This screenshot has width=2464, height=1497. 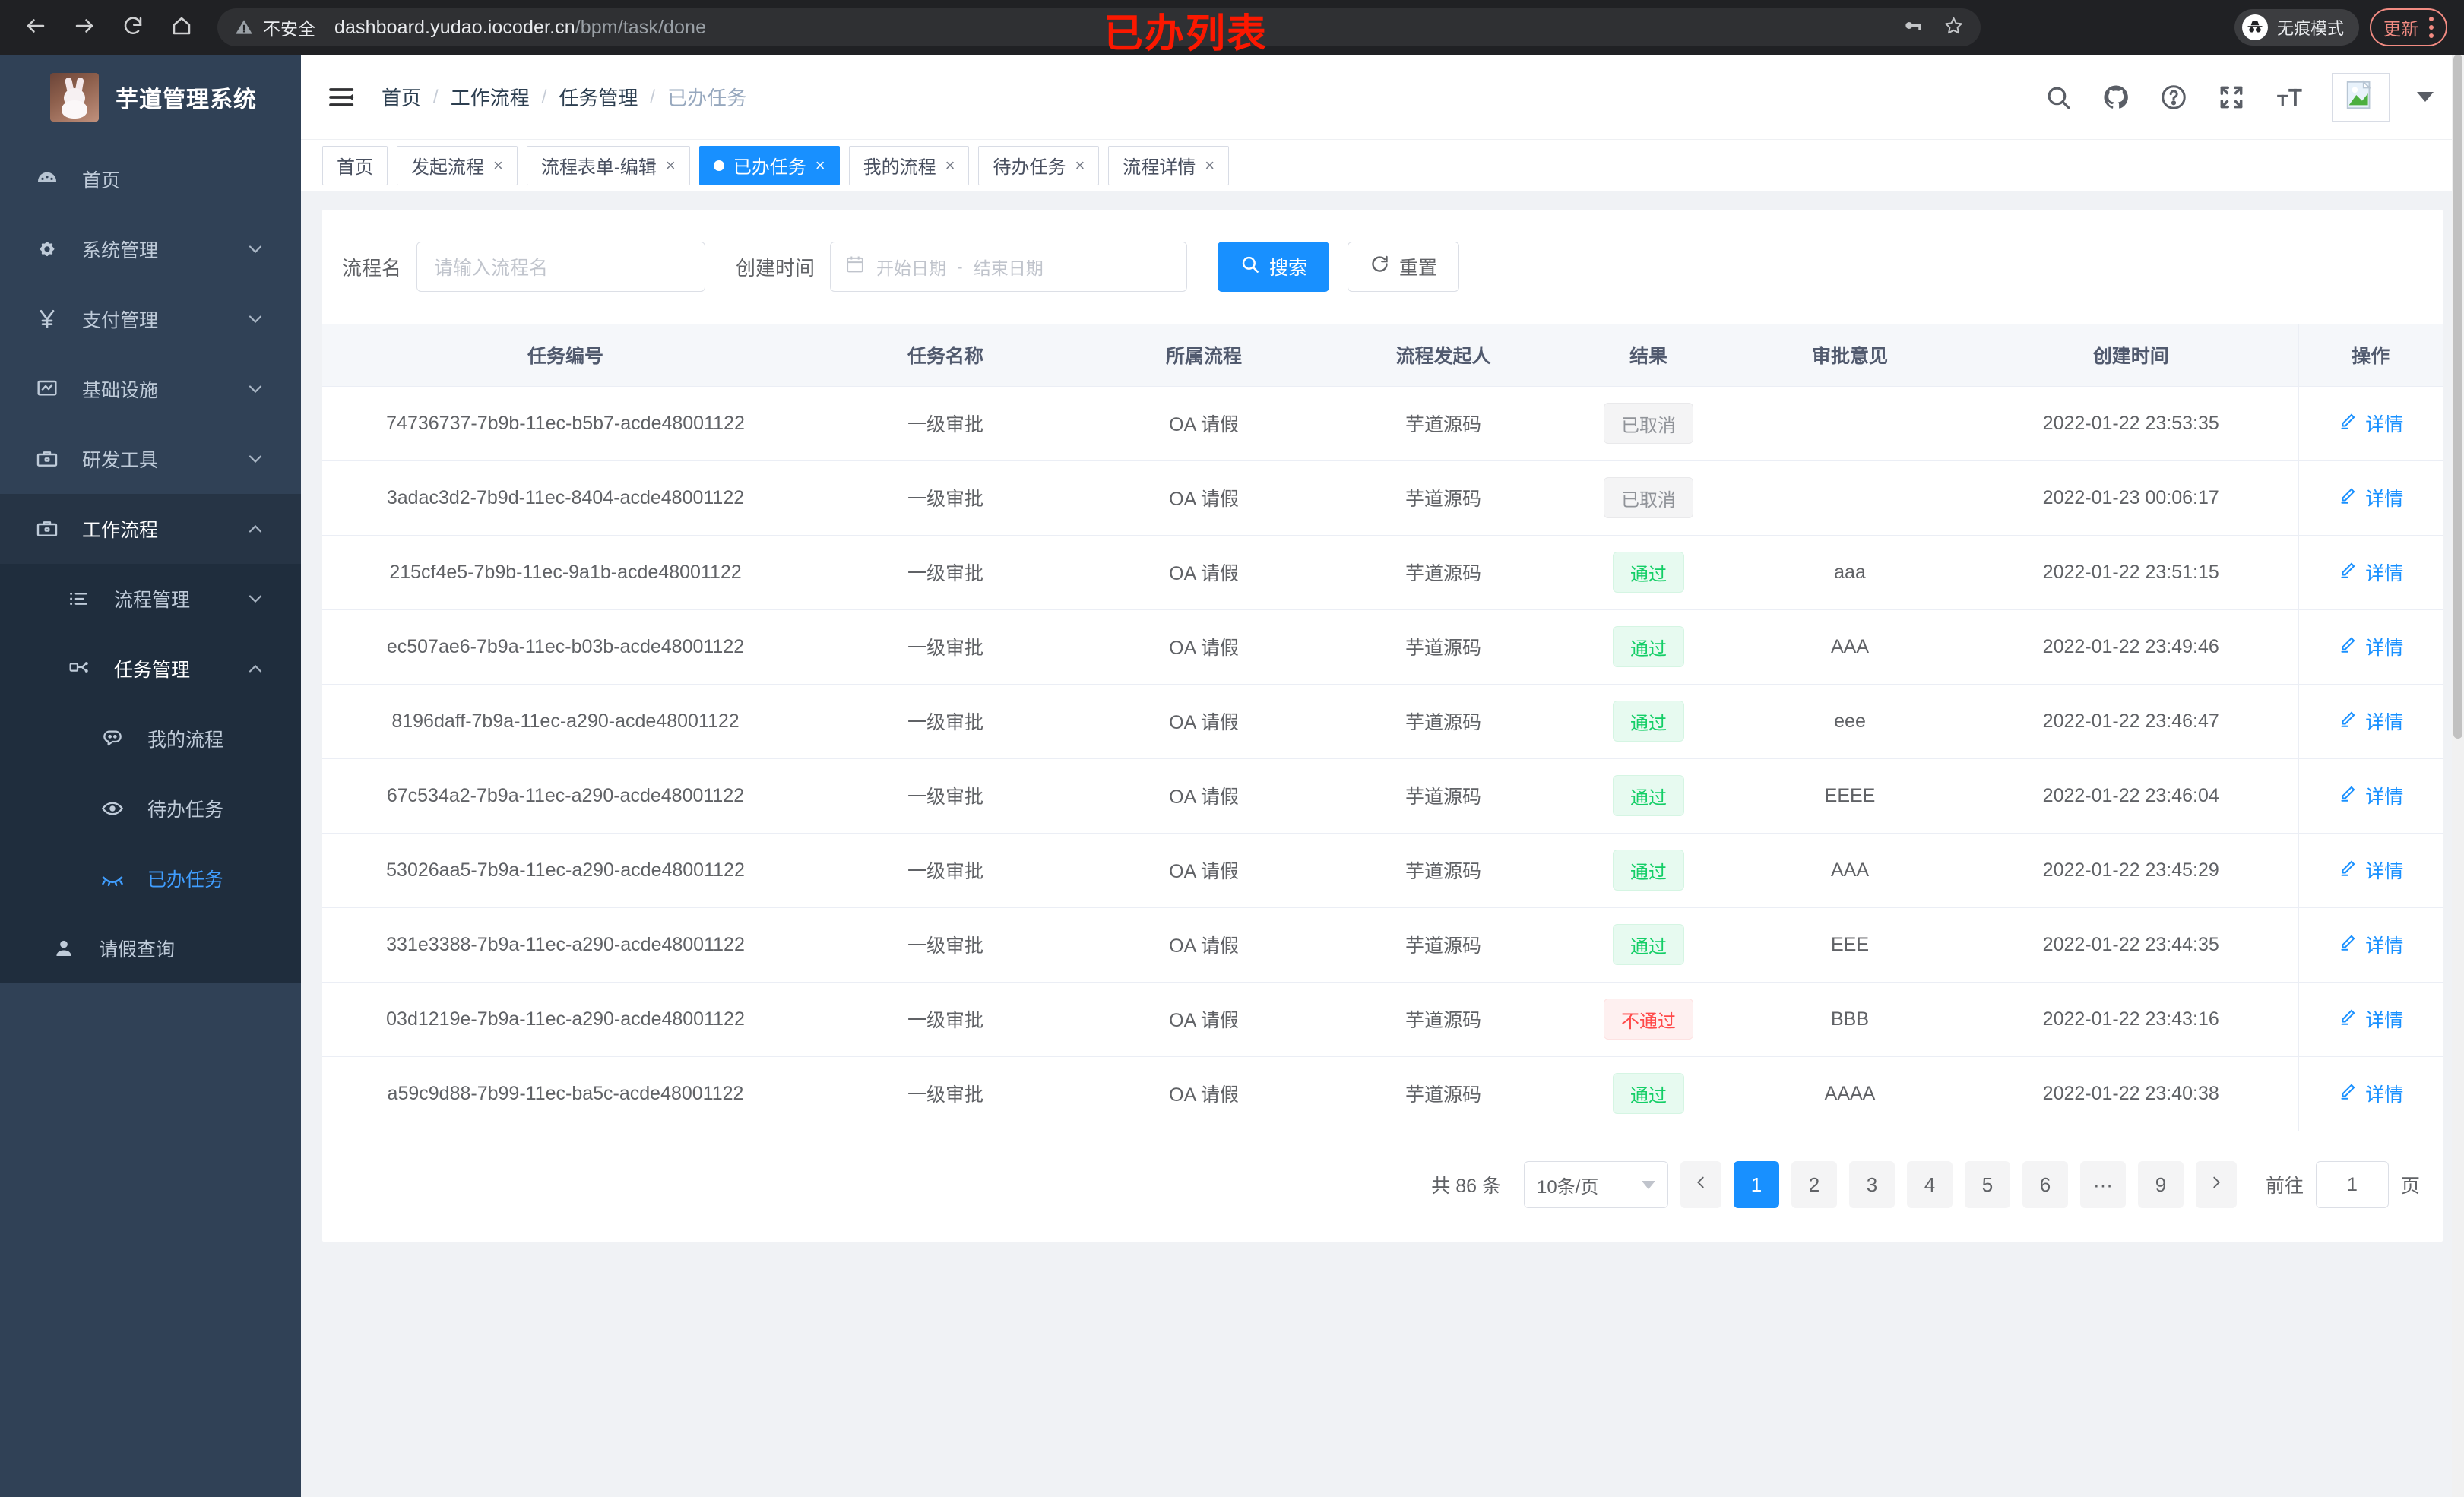 I want to click on sidebar-item-system: 系统管理, so click(x=150, y=249).